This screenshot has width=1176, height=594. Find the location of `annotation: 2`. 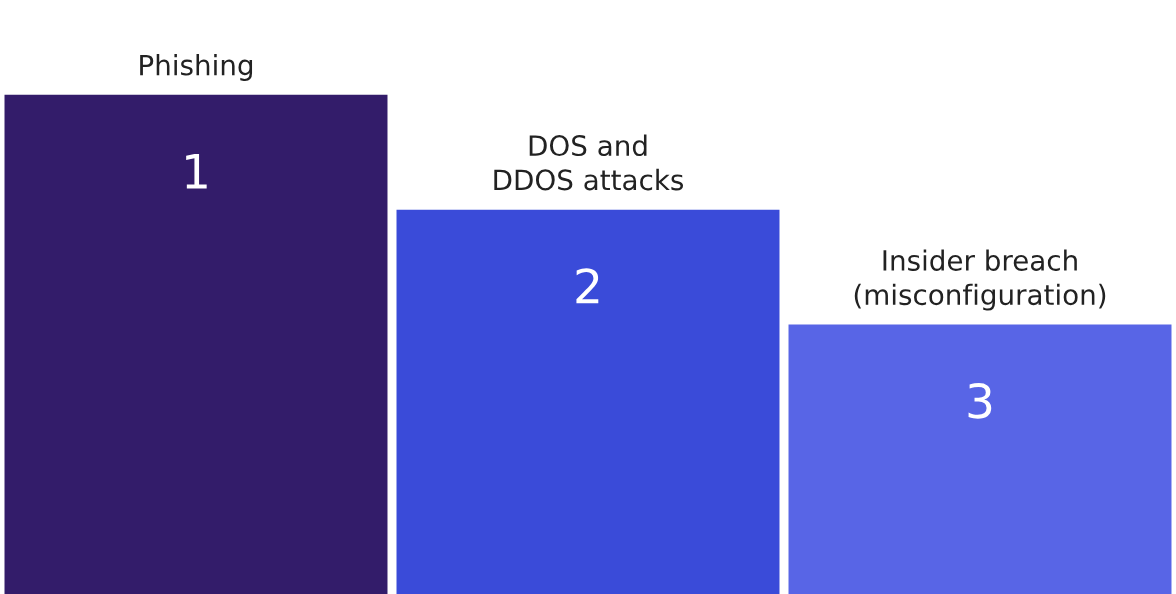

annotation: 2 is located at coordinates (587, 286).